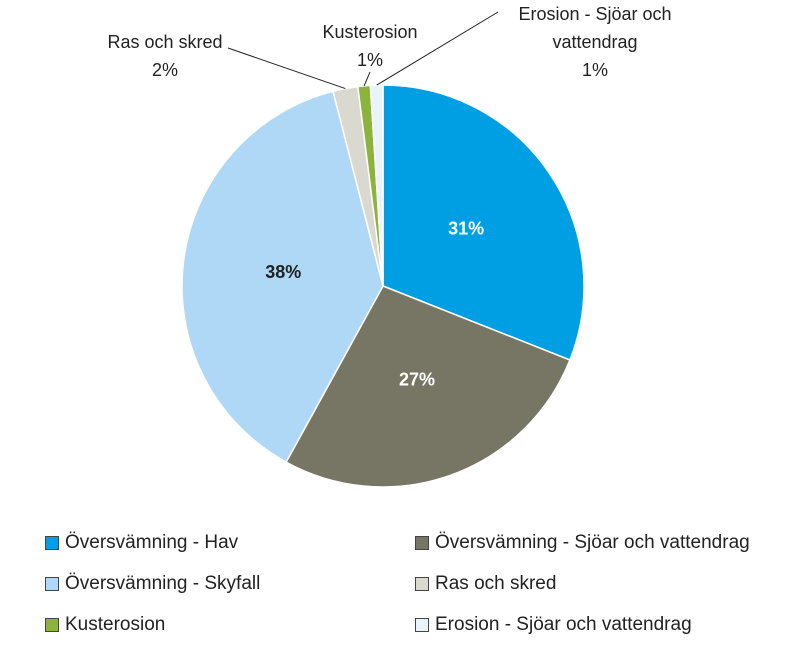  I want to click on data-label: 38%, so click(283, 272).